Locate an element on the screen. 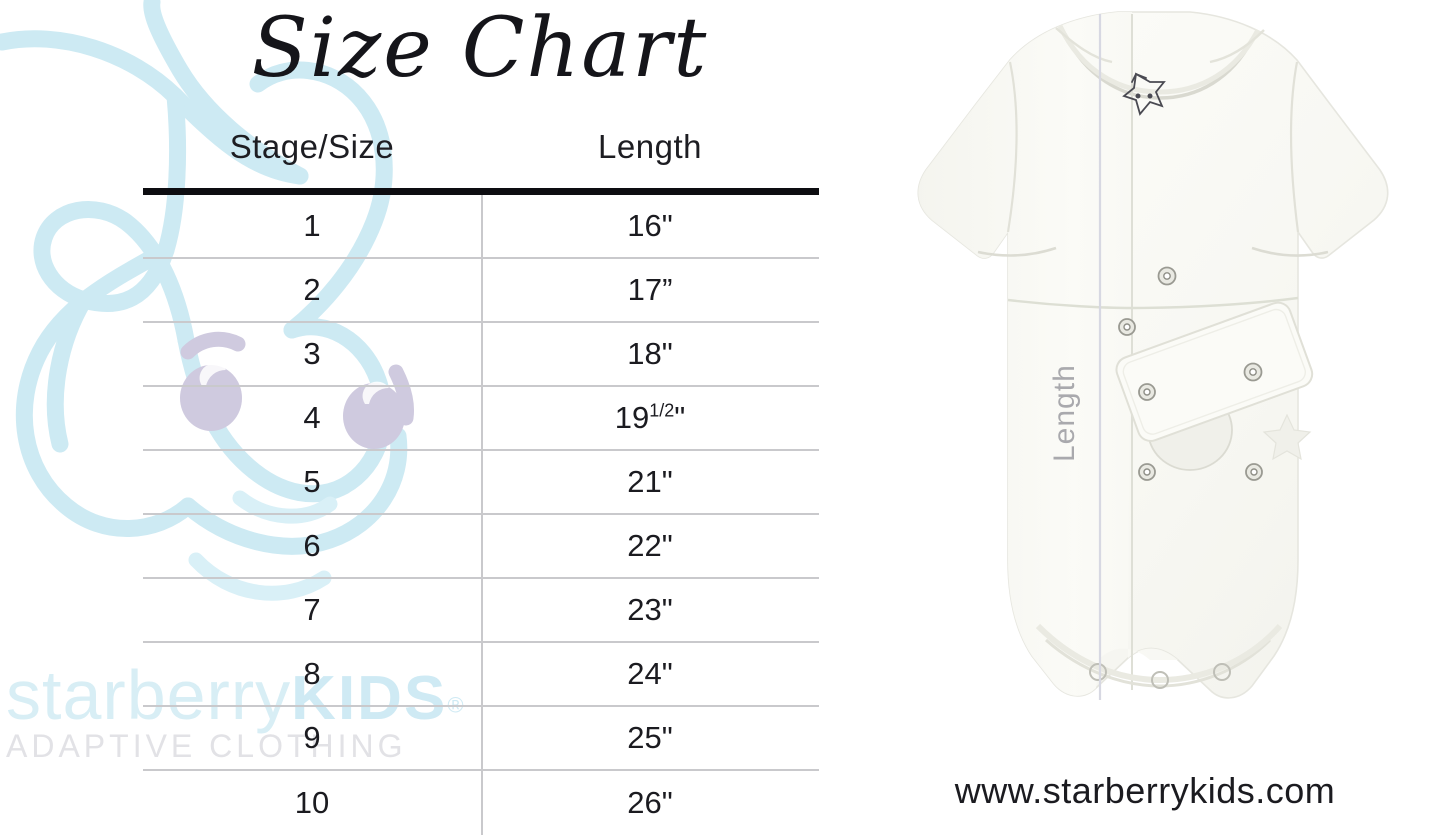 Image resolution: width=1445 pixels, height=835 pixels. cell-length: 18" is located at coordinates (650, 353).